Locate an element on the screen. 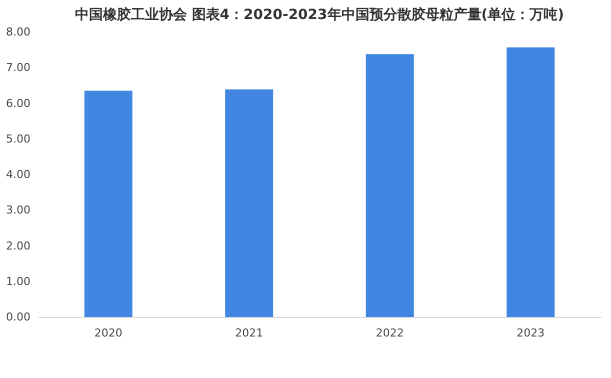 The width and height of the screenshot is (611, 378). chart-title: 中国橡胶工业协会 图表4：2020-2023年中国预分散胶母粒产量(单位：万吨) is located at coordinates (319, 14).